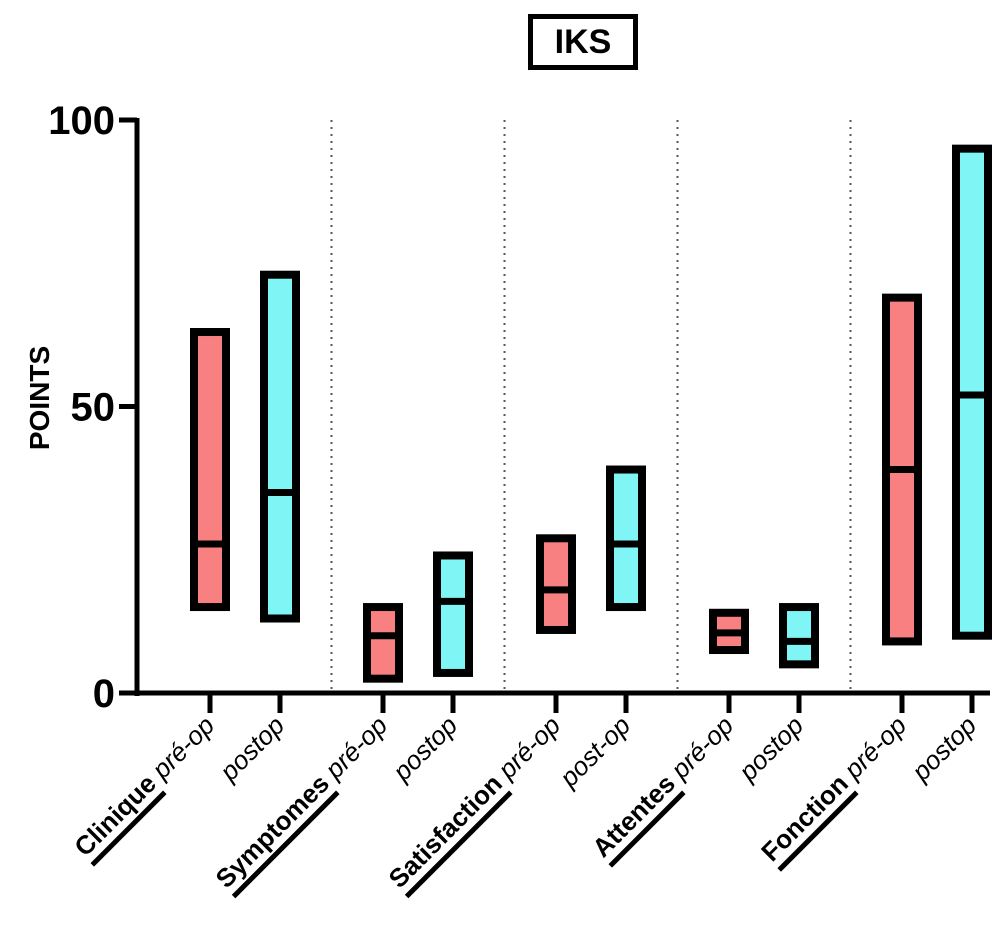 The height and width of the screenshot is (925, 1008). Describe the element at coordinates (594, 751) in the screenshot. I see `phase-label: post-op` at that location.